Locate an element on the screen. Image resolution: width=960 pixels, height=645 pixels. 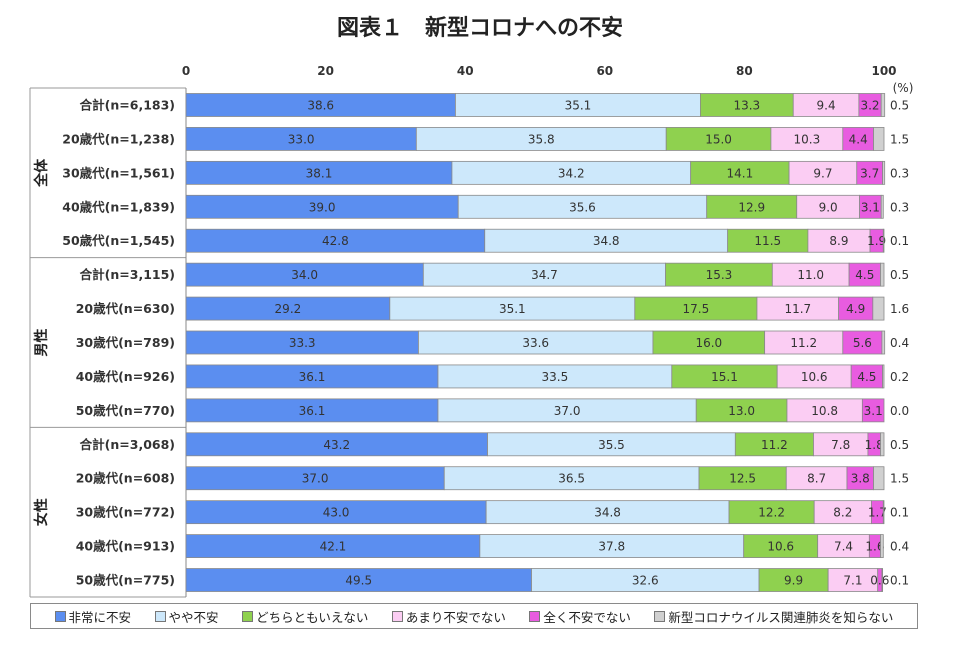
data-label: 1.8 is located at coordinates (874, 445).